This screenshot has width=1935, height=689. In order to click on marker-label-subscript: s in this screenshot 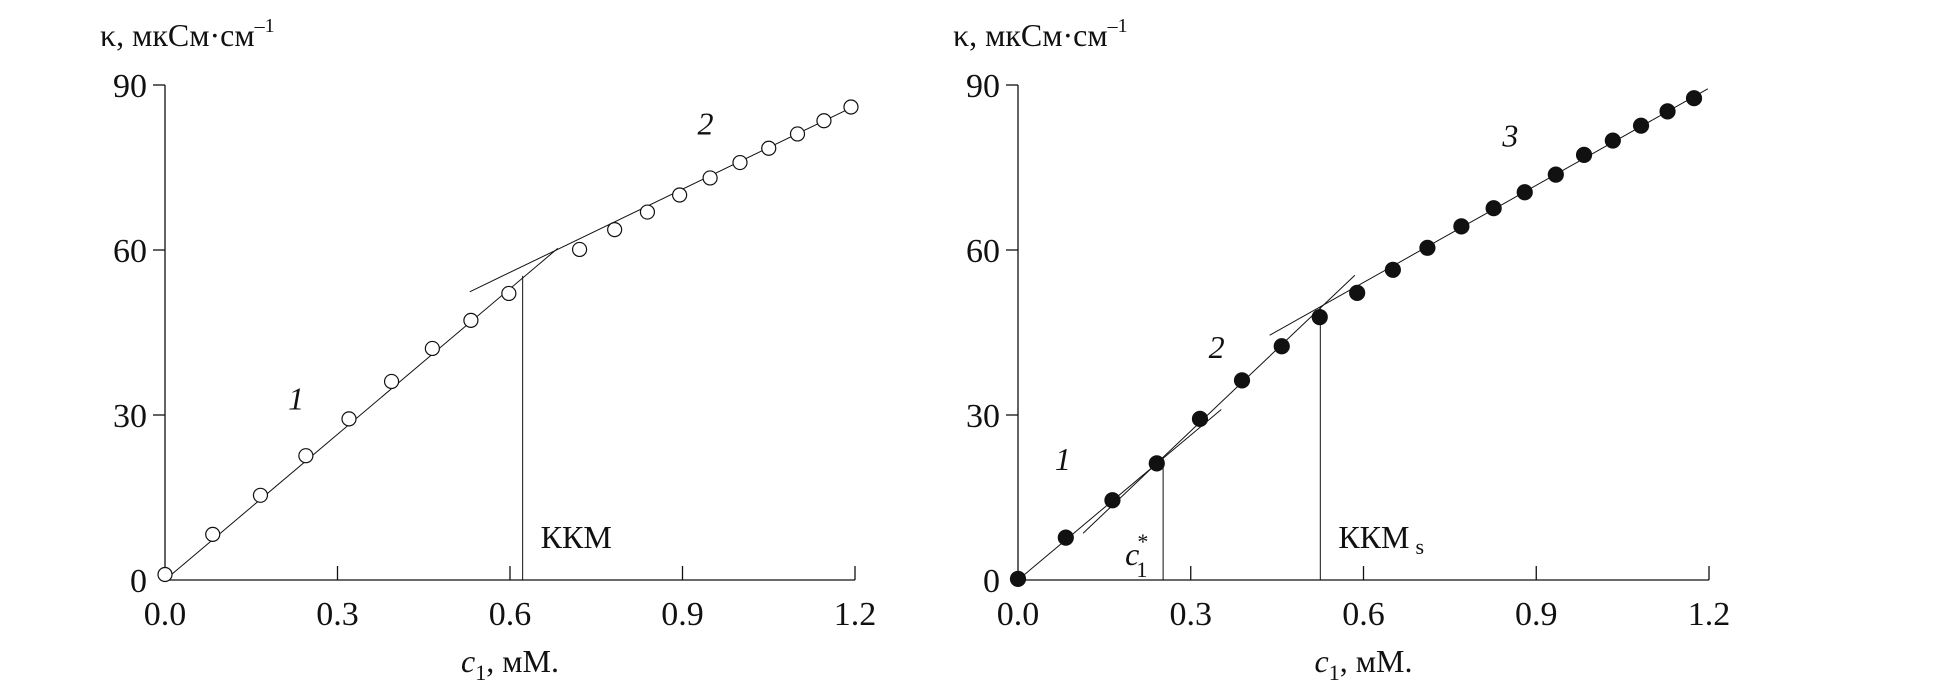, I will do `click(1419, 546)`.